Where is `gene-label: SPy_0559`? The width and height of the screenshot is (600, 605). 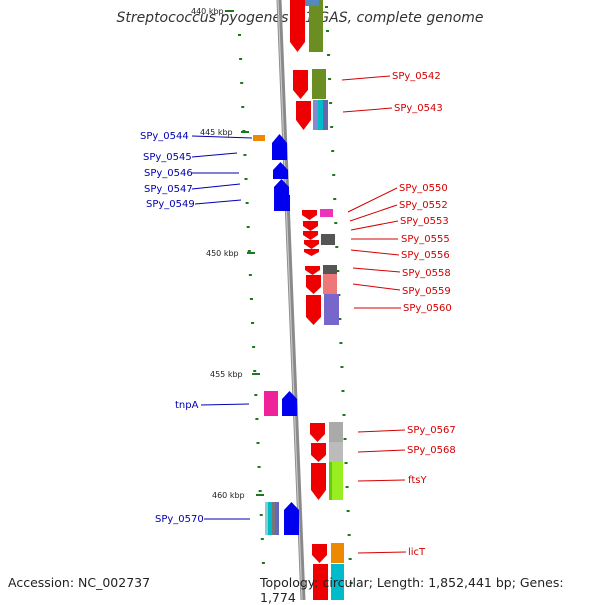 gene-label: SPy_0559 is located at coordinates (426, 291).